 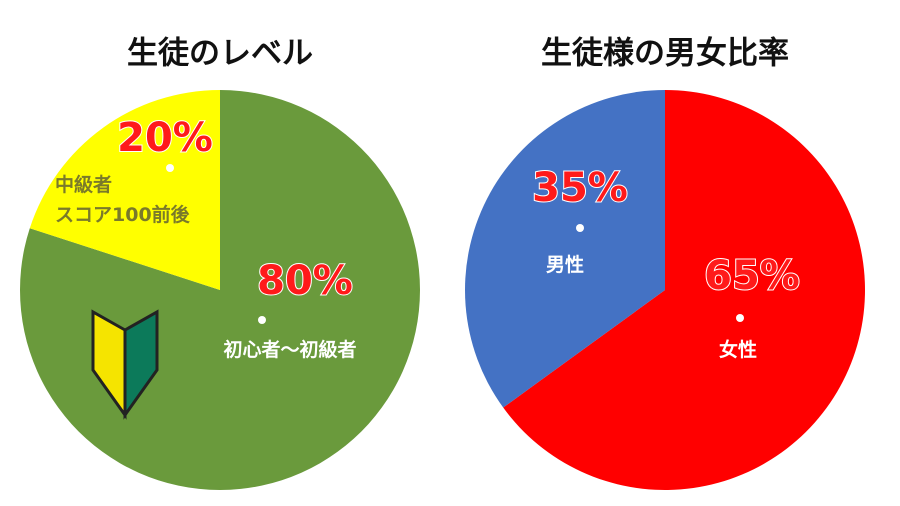 I want to click on value-label: 80%, so click(x=305, y=281).